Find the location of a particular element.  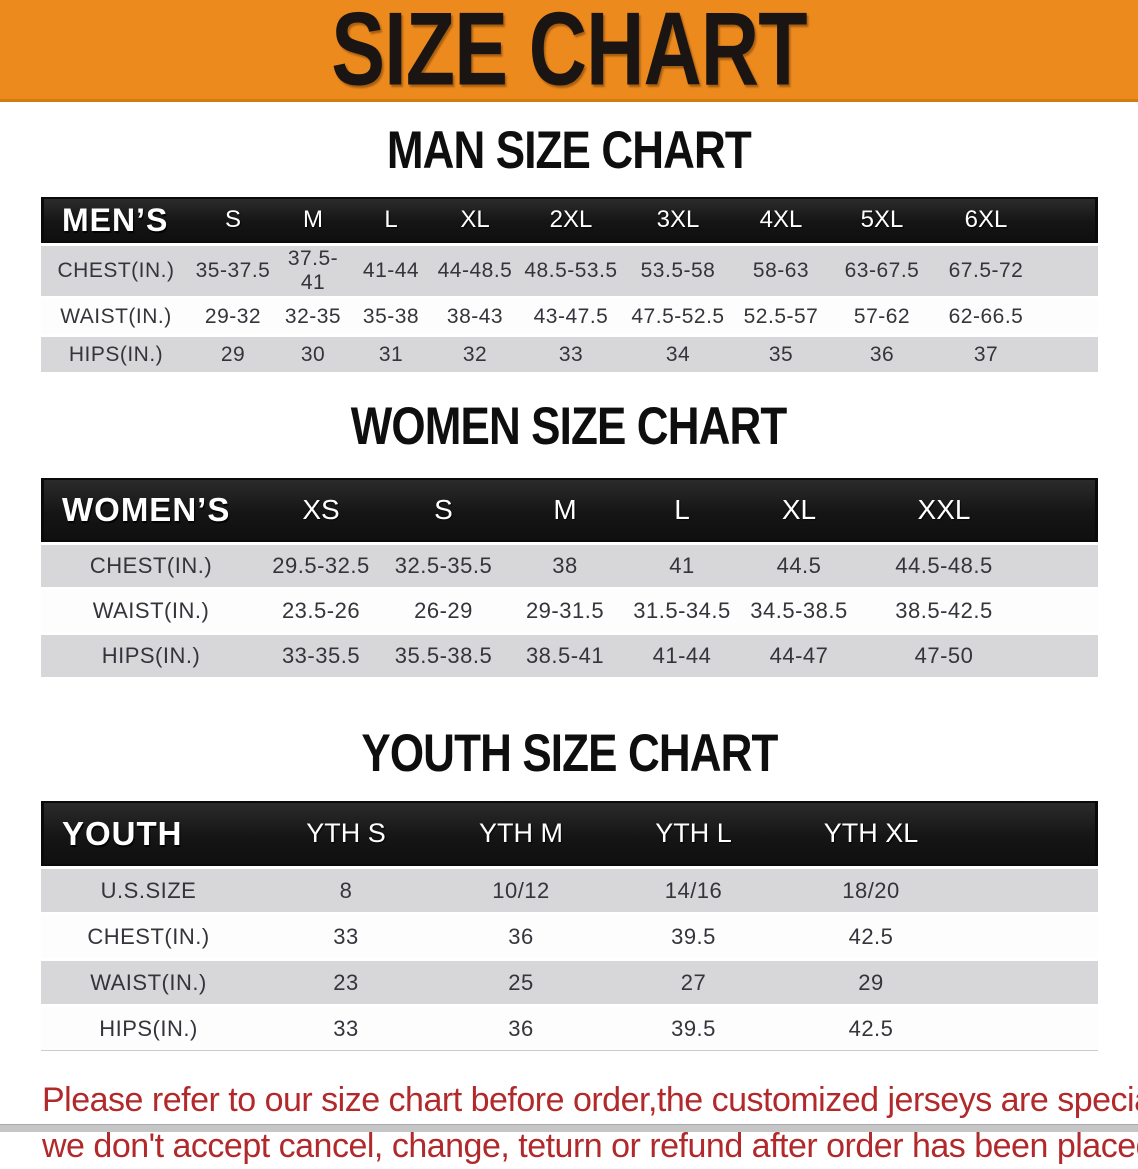

size-value: 53.5-58 is located at coordinates (678, 269).